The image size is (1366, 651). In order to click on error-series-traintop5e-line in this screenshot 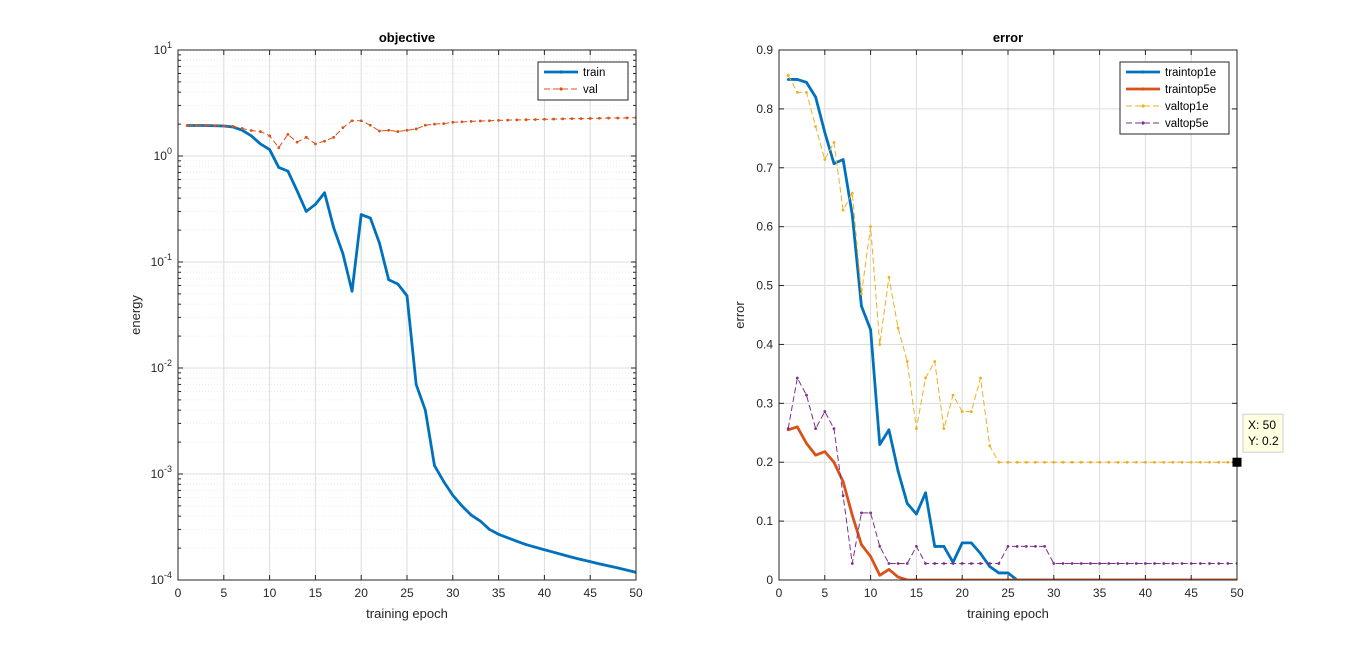, I will do `click(1012, 502)`.